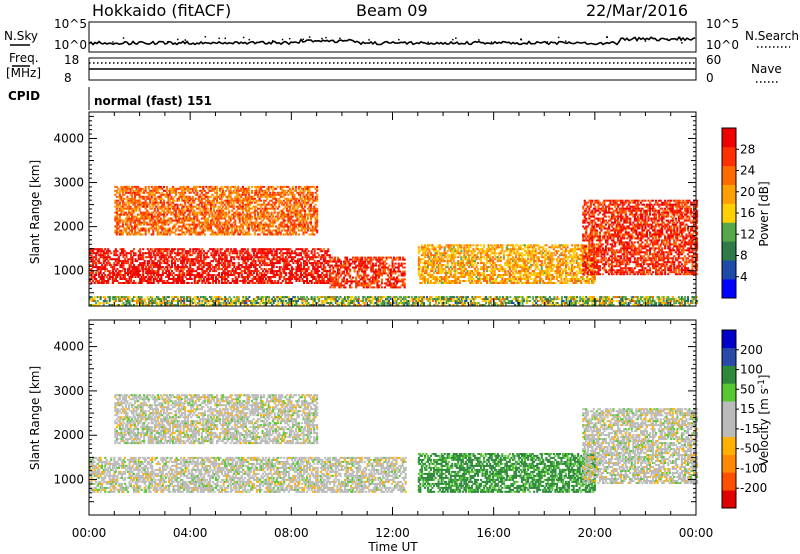 The height and width of the screenshot is (554, 800). What do you see at coordinates (205, 37) in the screenshot?
I see `nsearch-dot` at bounding box center [205, 37].